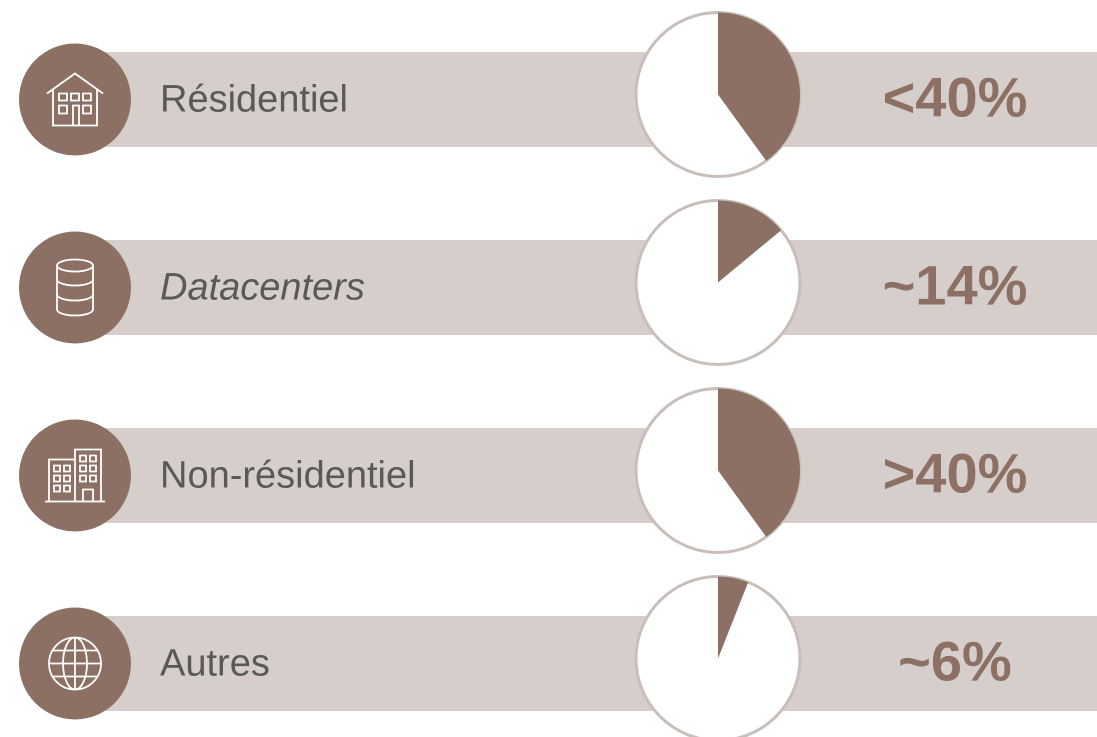 The image size is (1097, 737). Describe the element at coordinates (955, 660) in the screenshot. I see `value-label: ~6%` at that location.